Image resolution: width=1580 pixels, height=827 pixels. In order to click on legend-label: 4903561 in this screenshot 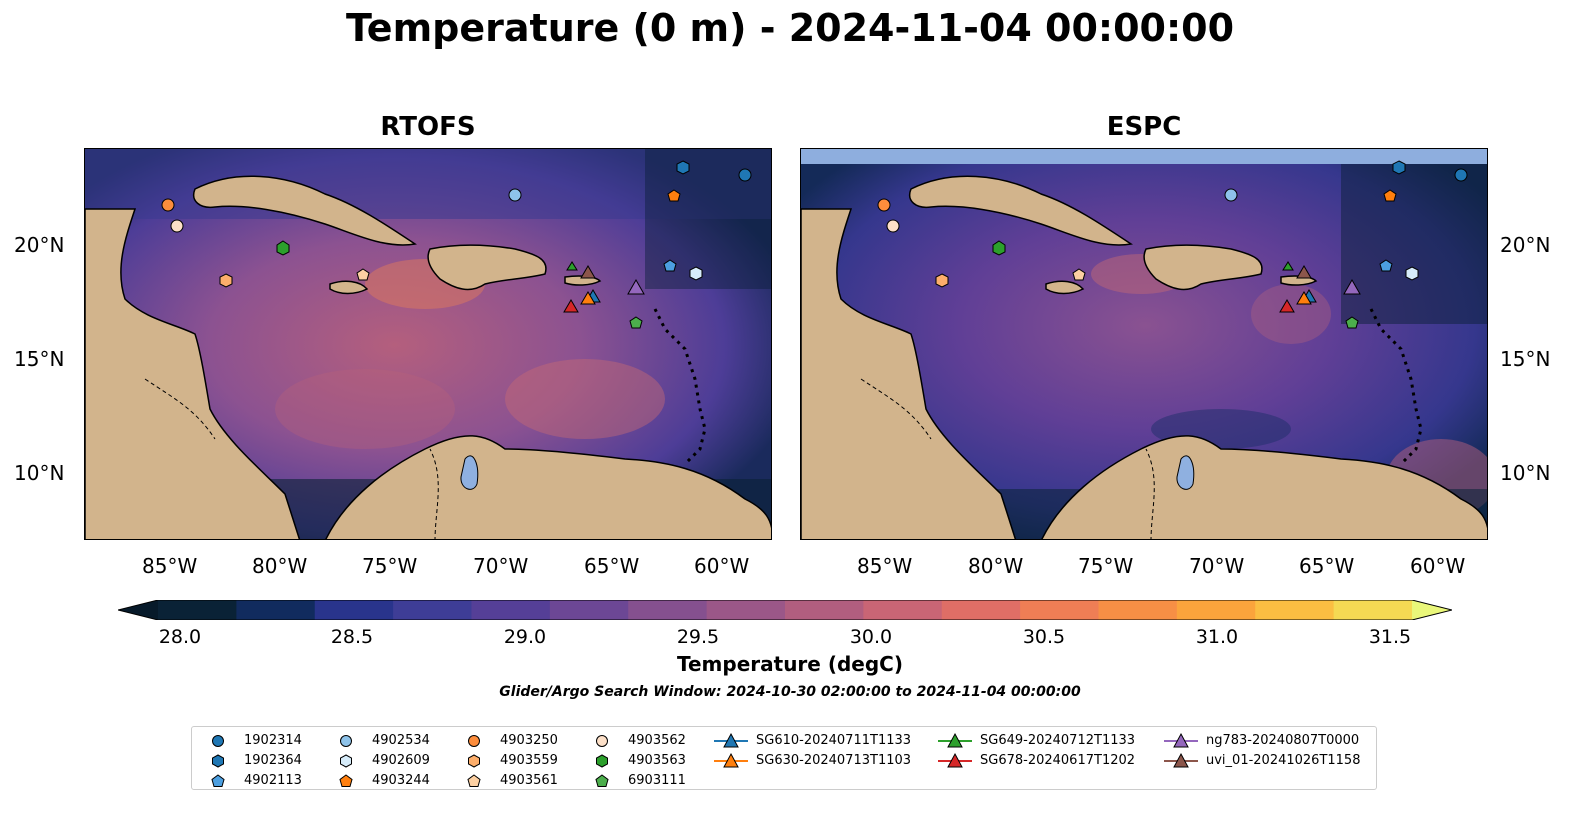, I will do `click(529, 780)`.